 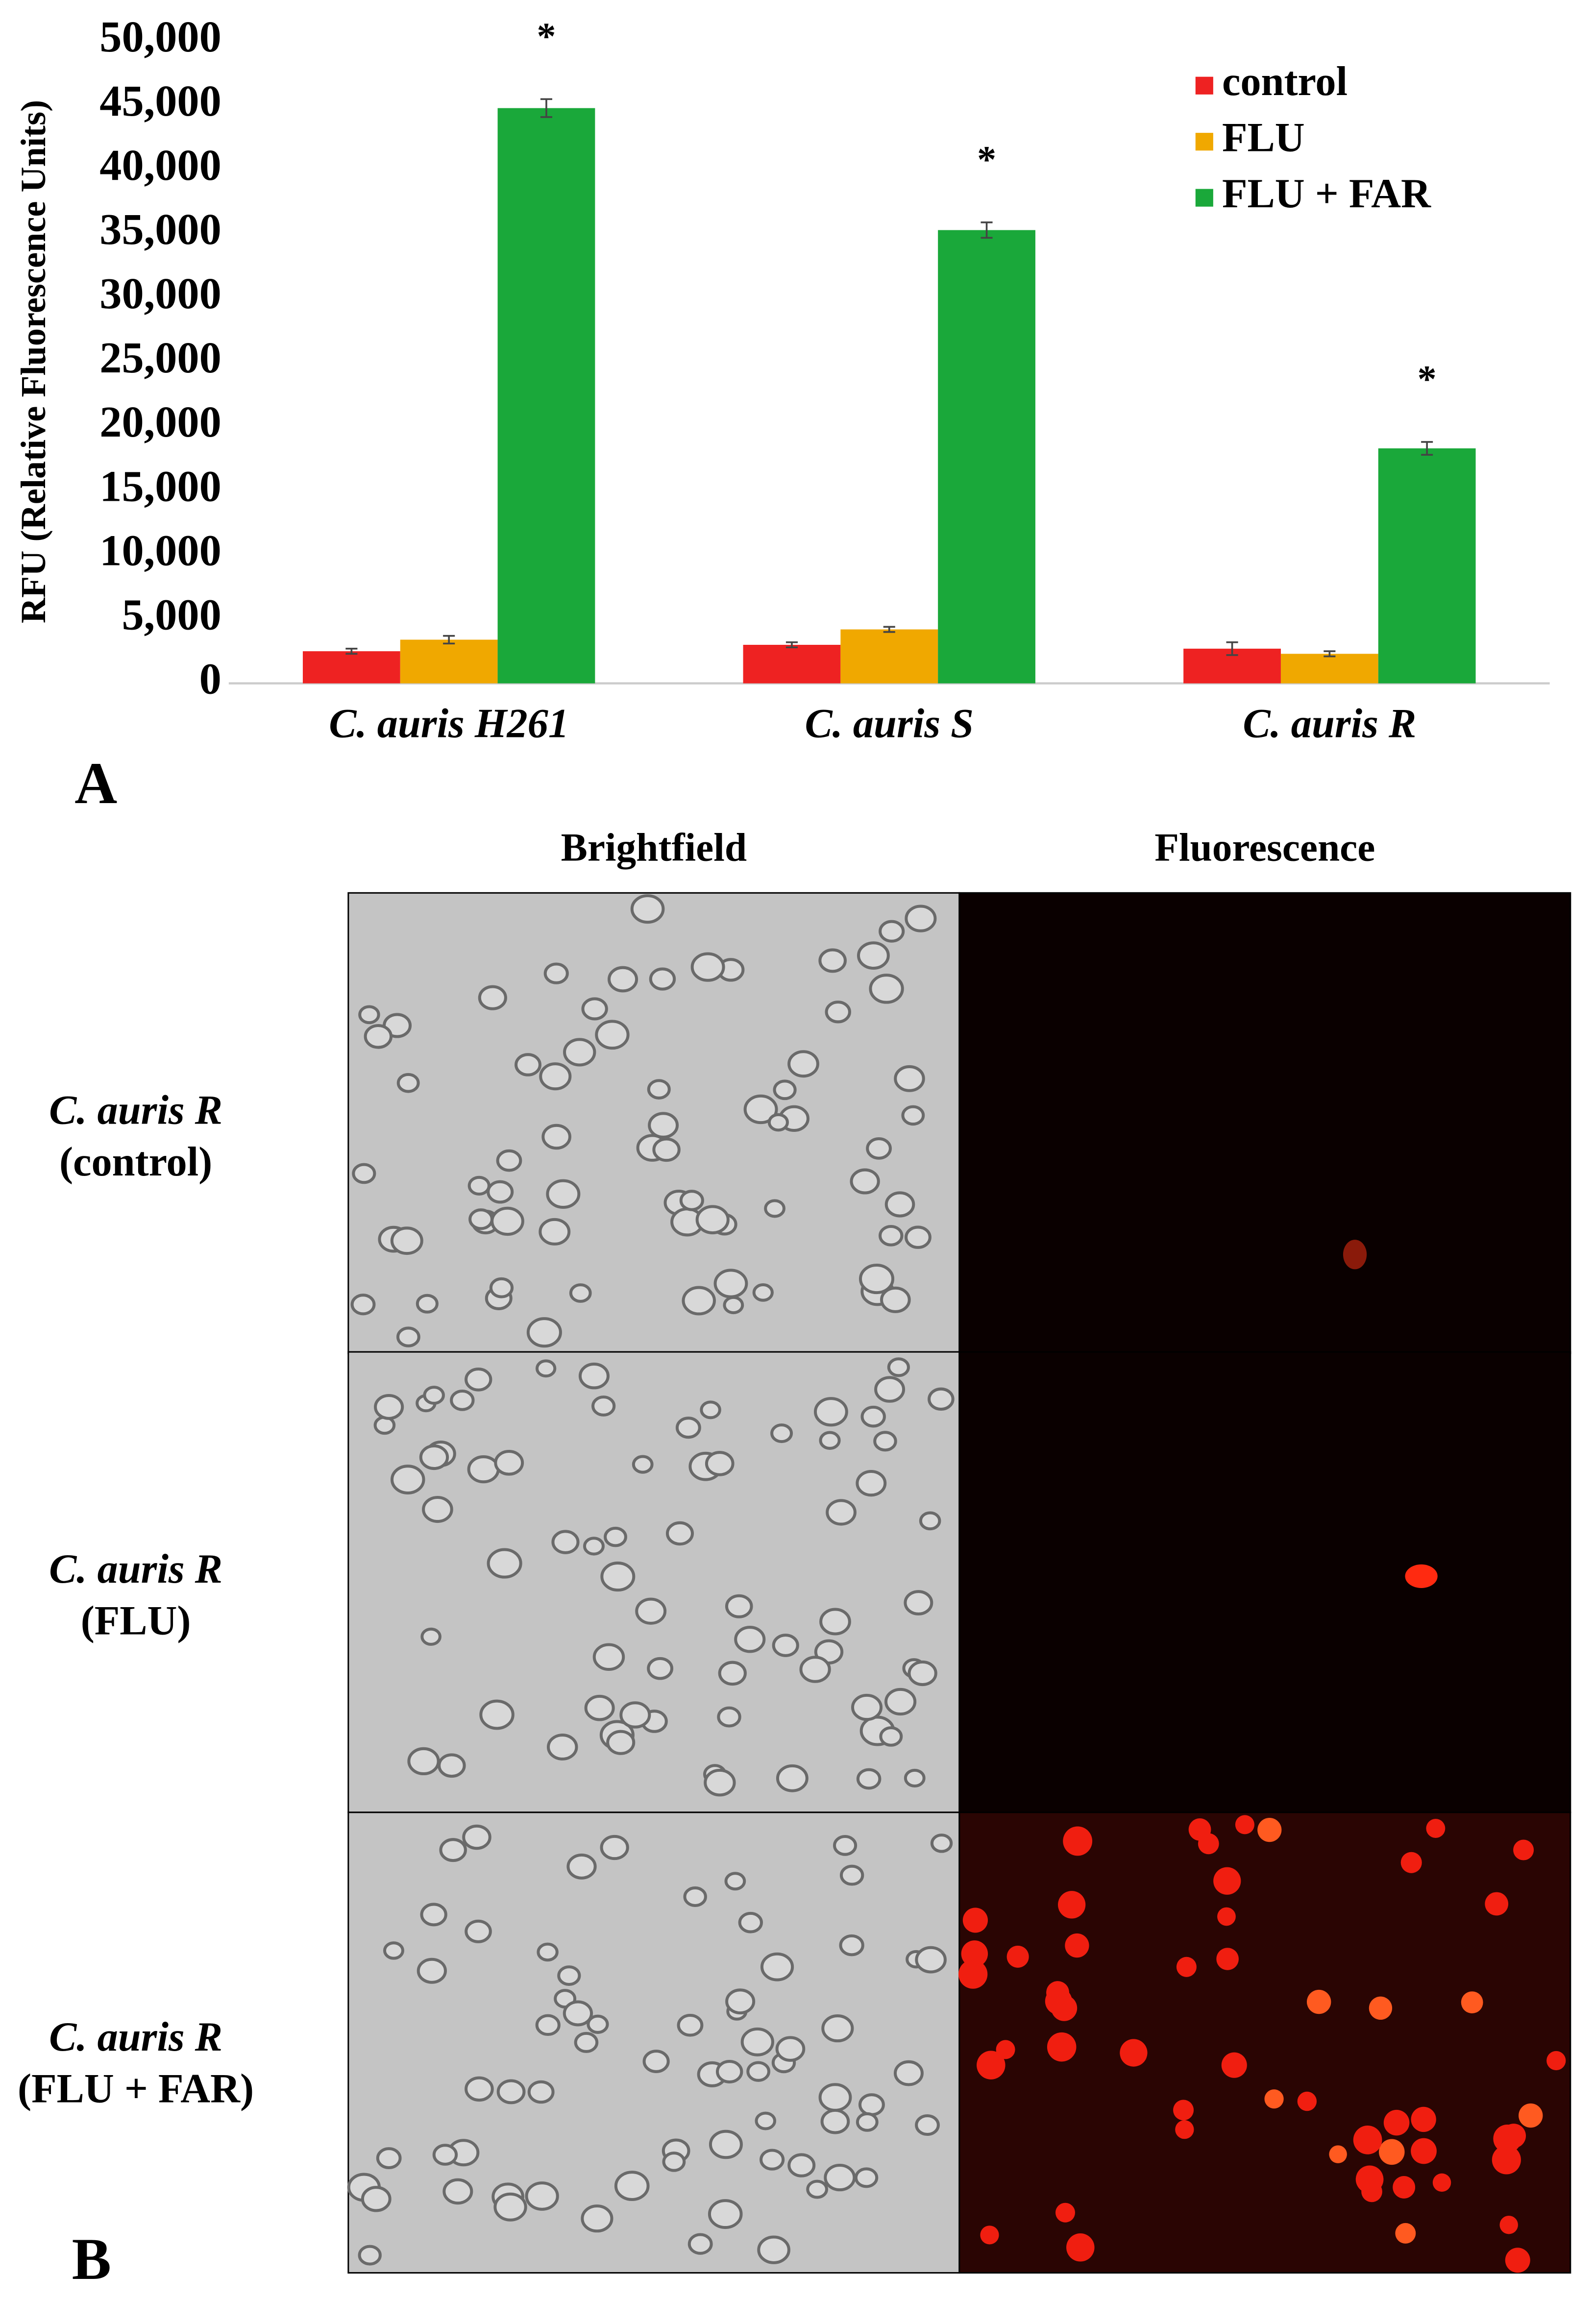 I want to click on row-label: (control), so click(x=135, y=1162).